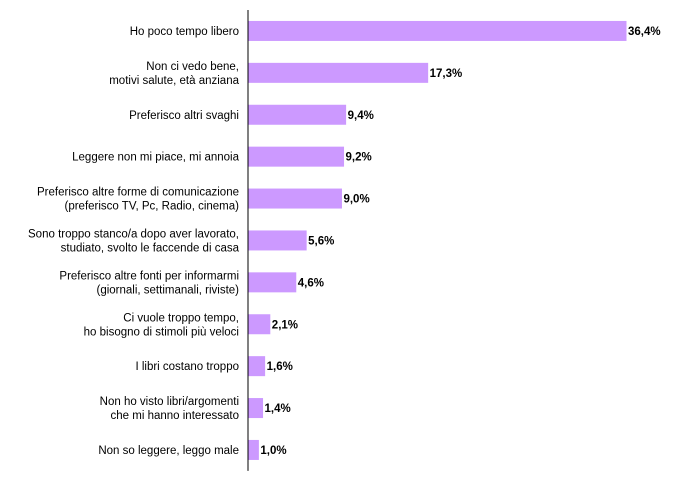 The width and height of the screenshot is (673, 478). I want to click on category-label-line: Non so leggere, leggo male, so click(168, 451).